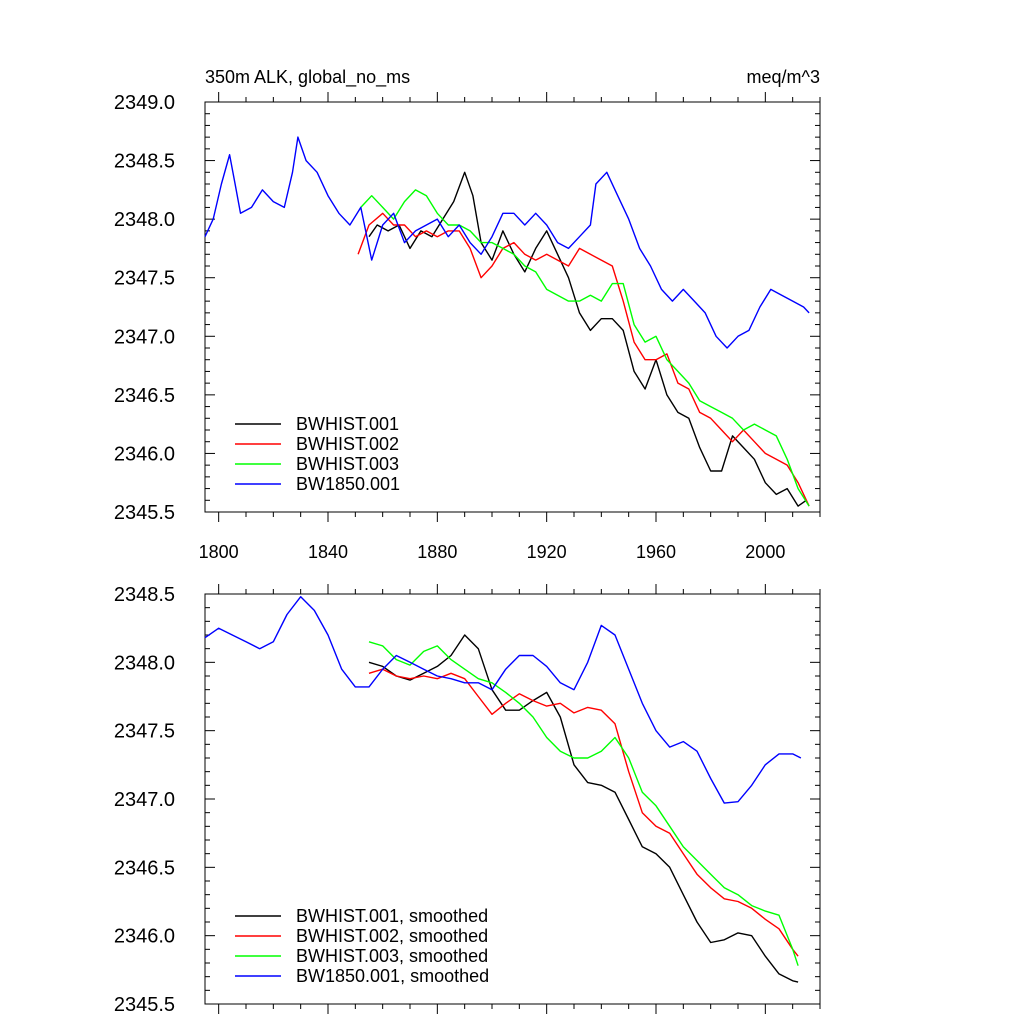 The width and height of the screenshot is (1024, 1024). I want to click on x-tick-label: 1960, so click(656, 552).